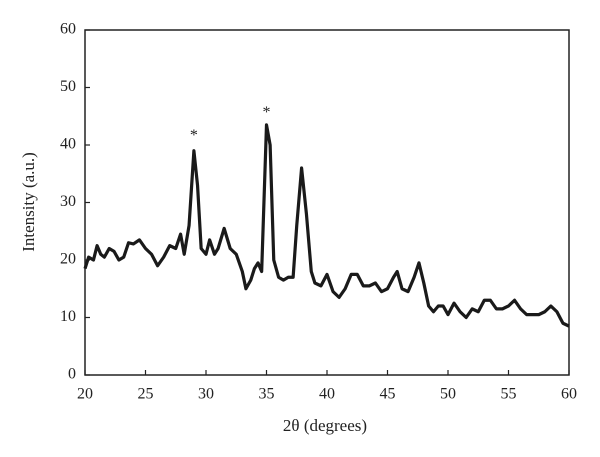 The image size is (600, 457). What do you see at coordinates (68, 86) in the screenshot?
I see `y-tick-label: 50` at bounding box center [68, 86].